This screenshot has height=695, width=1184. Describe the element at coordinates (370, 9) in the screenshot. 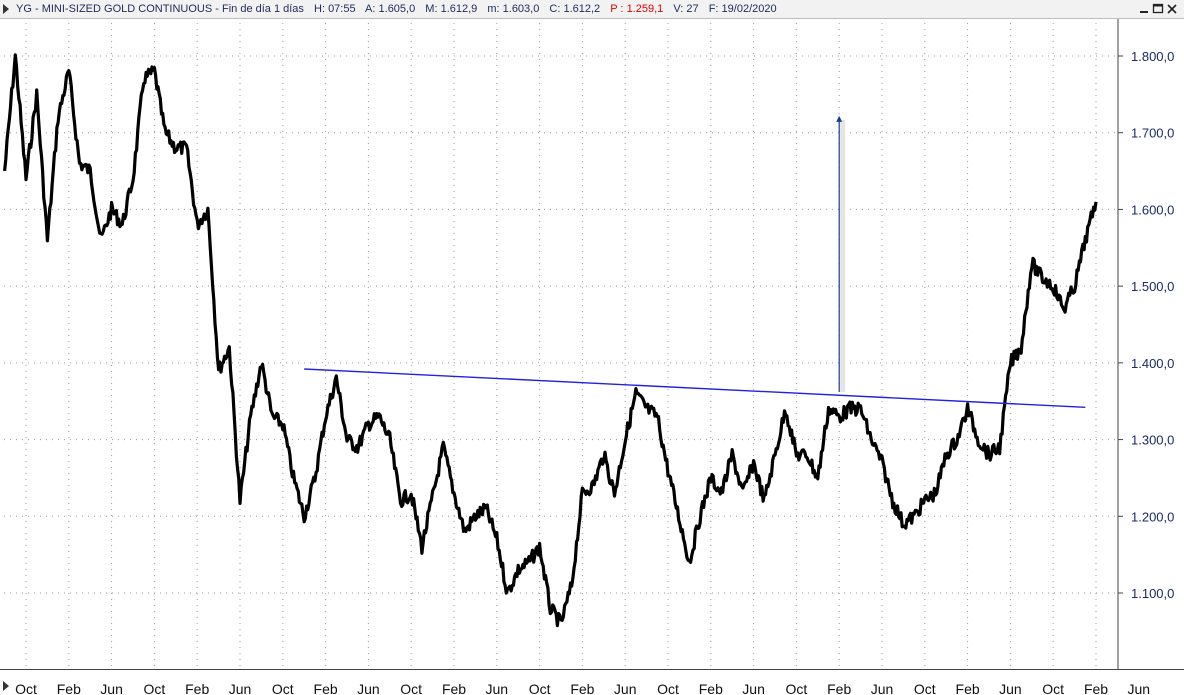

I see `a-label: A:` at that location.